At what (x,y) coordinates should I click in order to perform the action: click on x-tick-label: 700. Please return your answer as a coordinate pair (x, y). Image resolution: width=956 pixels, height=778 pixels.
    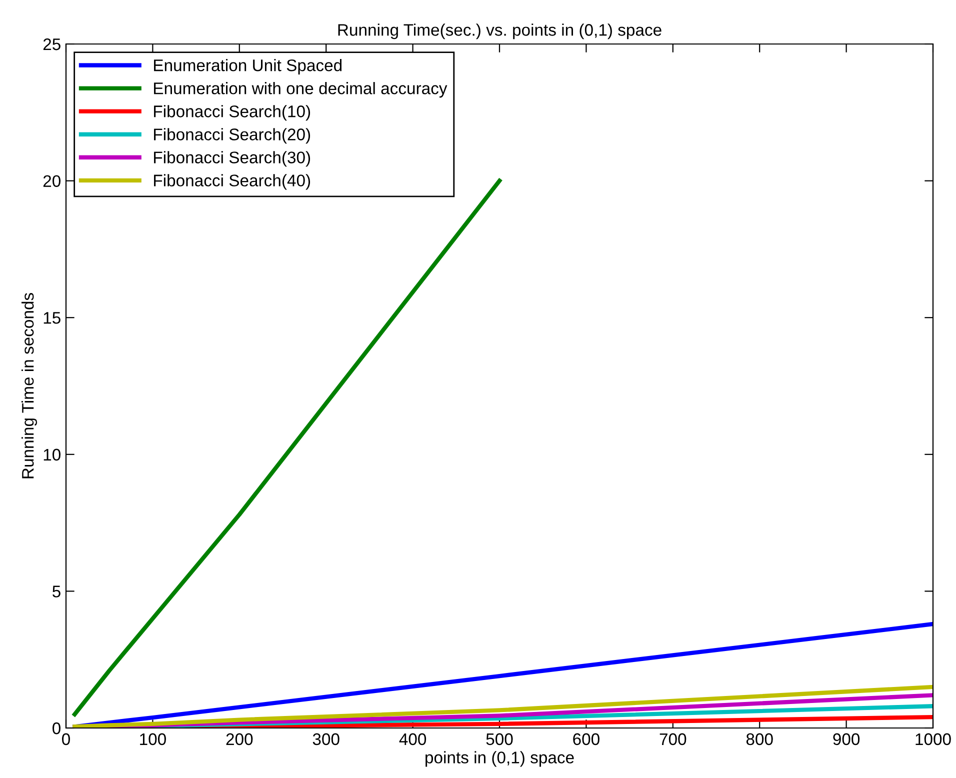
    Looking at the image, I should click on (673, 739).